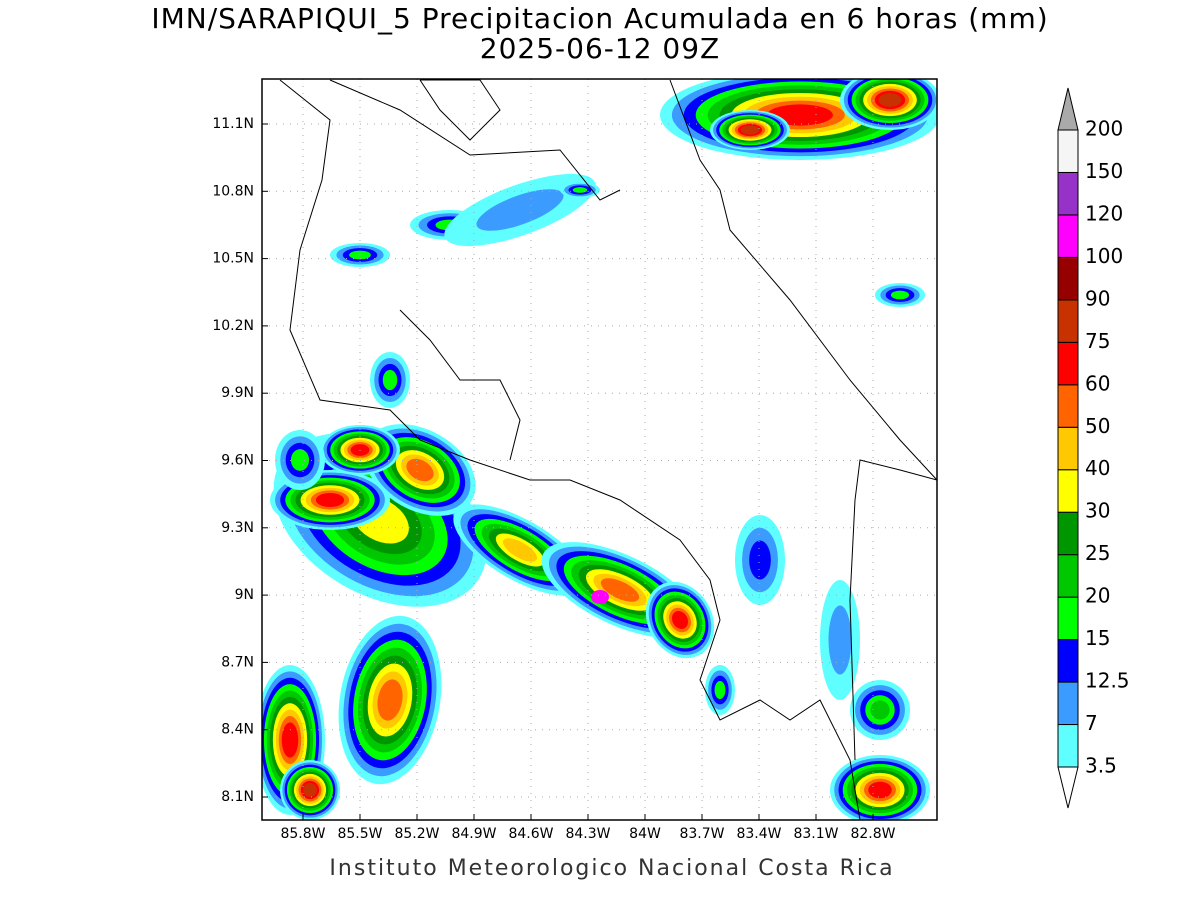 Image resolution: width=1200 pixels, height=904 pixels. I want to click on lon-tick-label: 83.4W, so click(758, 834).